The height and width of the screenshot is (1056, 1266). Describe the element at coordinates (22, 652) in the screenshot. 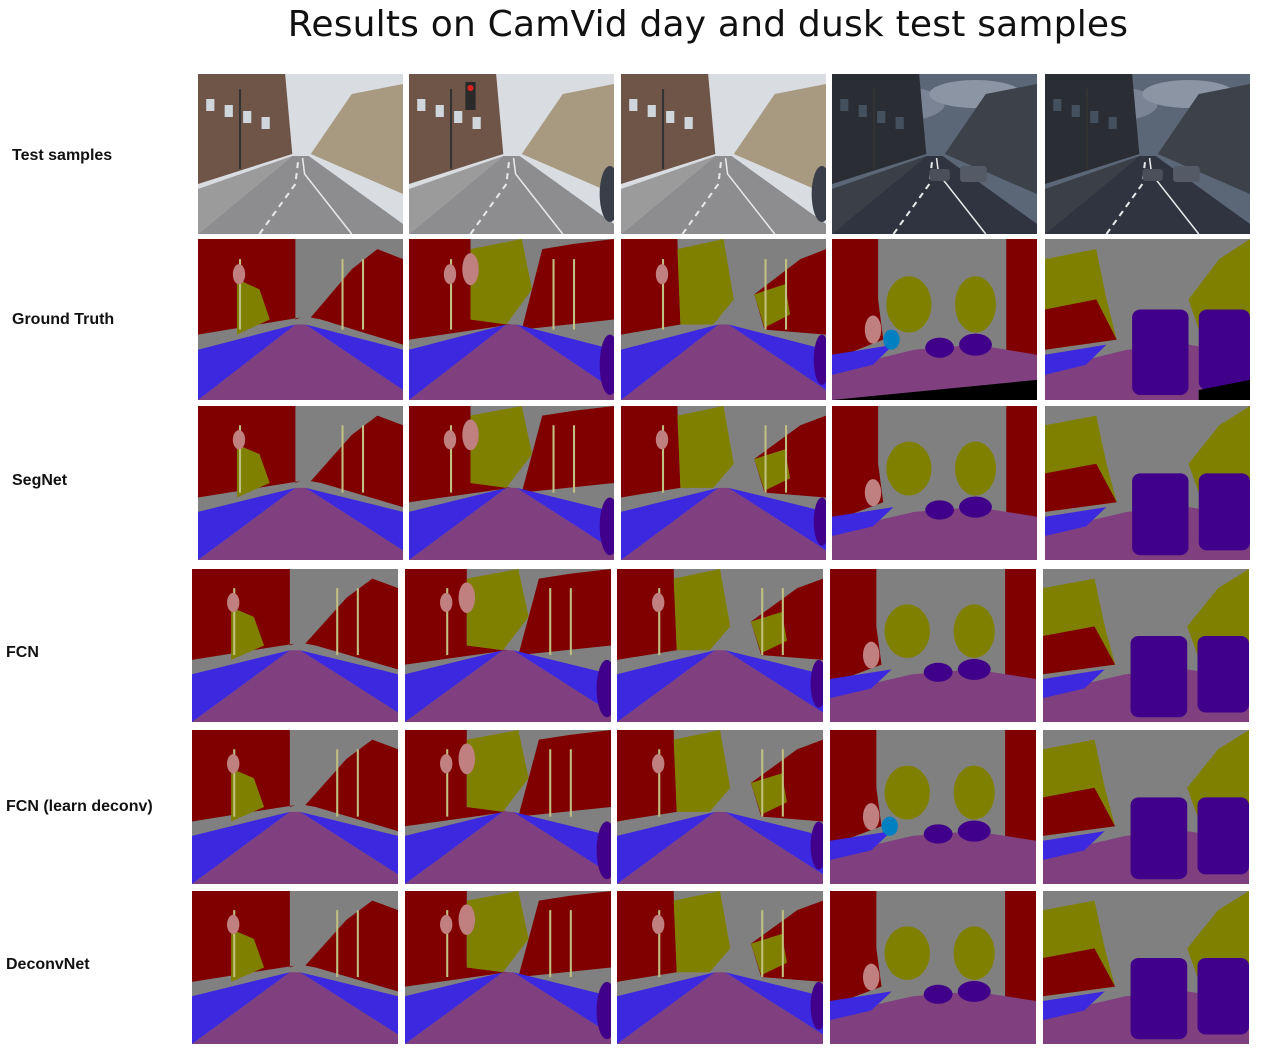

I see `row-label-fcn: FCN` at that location.